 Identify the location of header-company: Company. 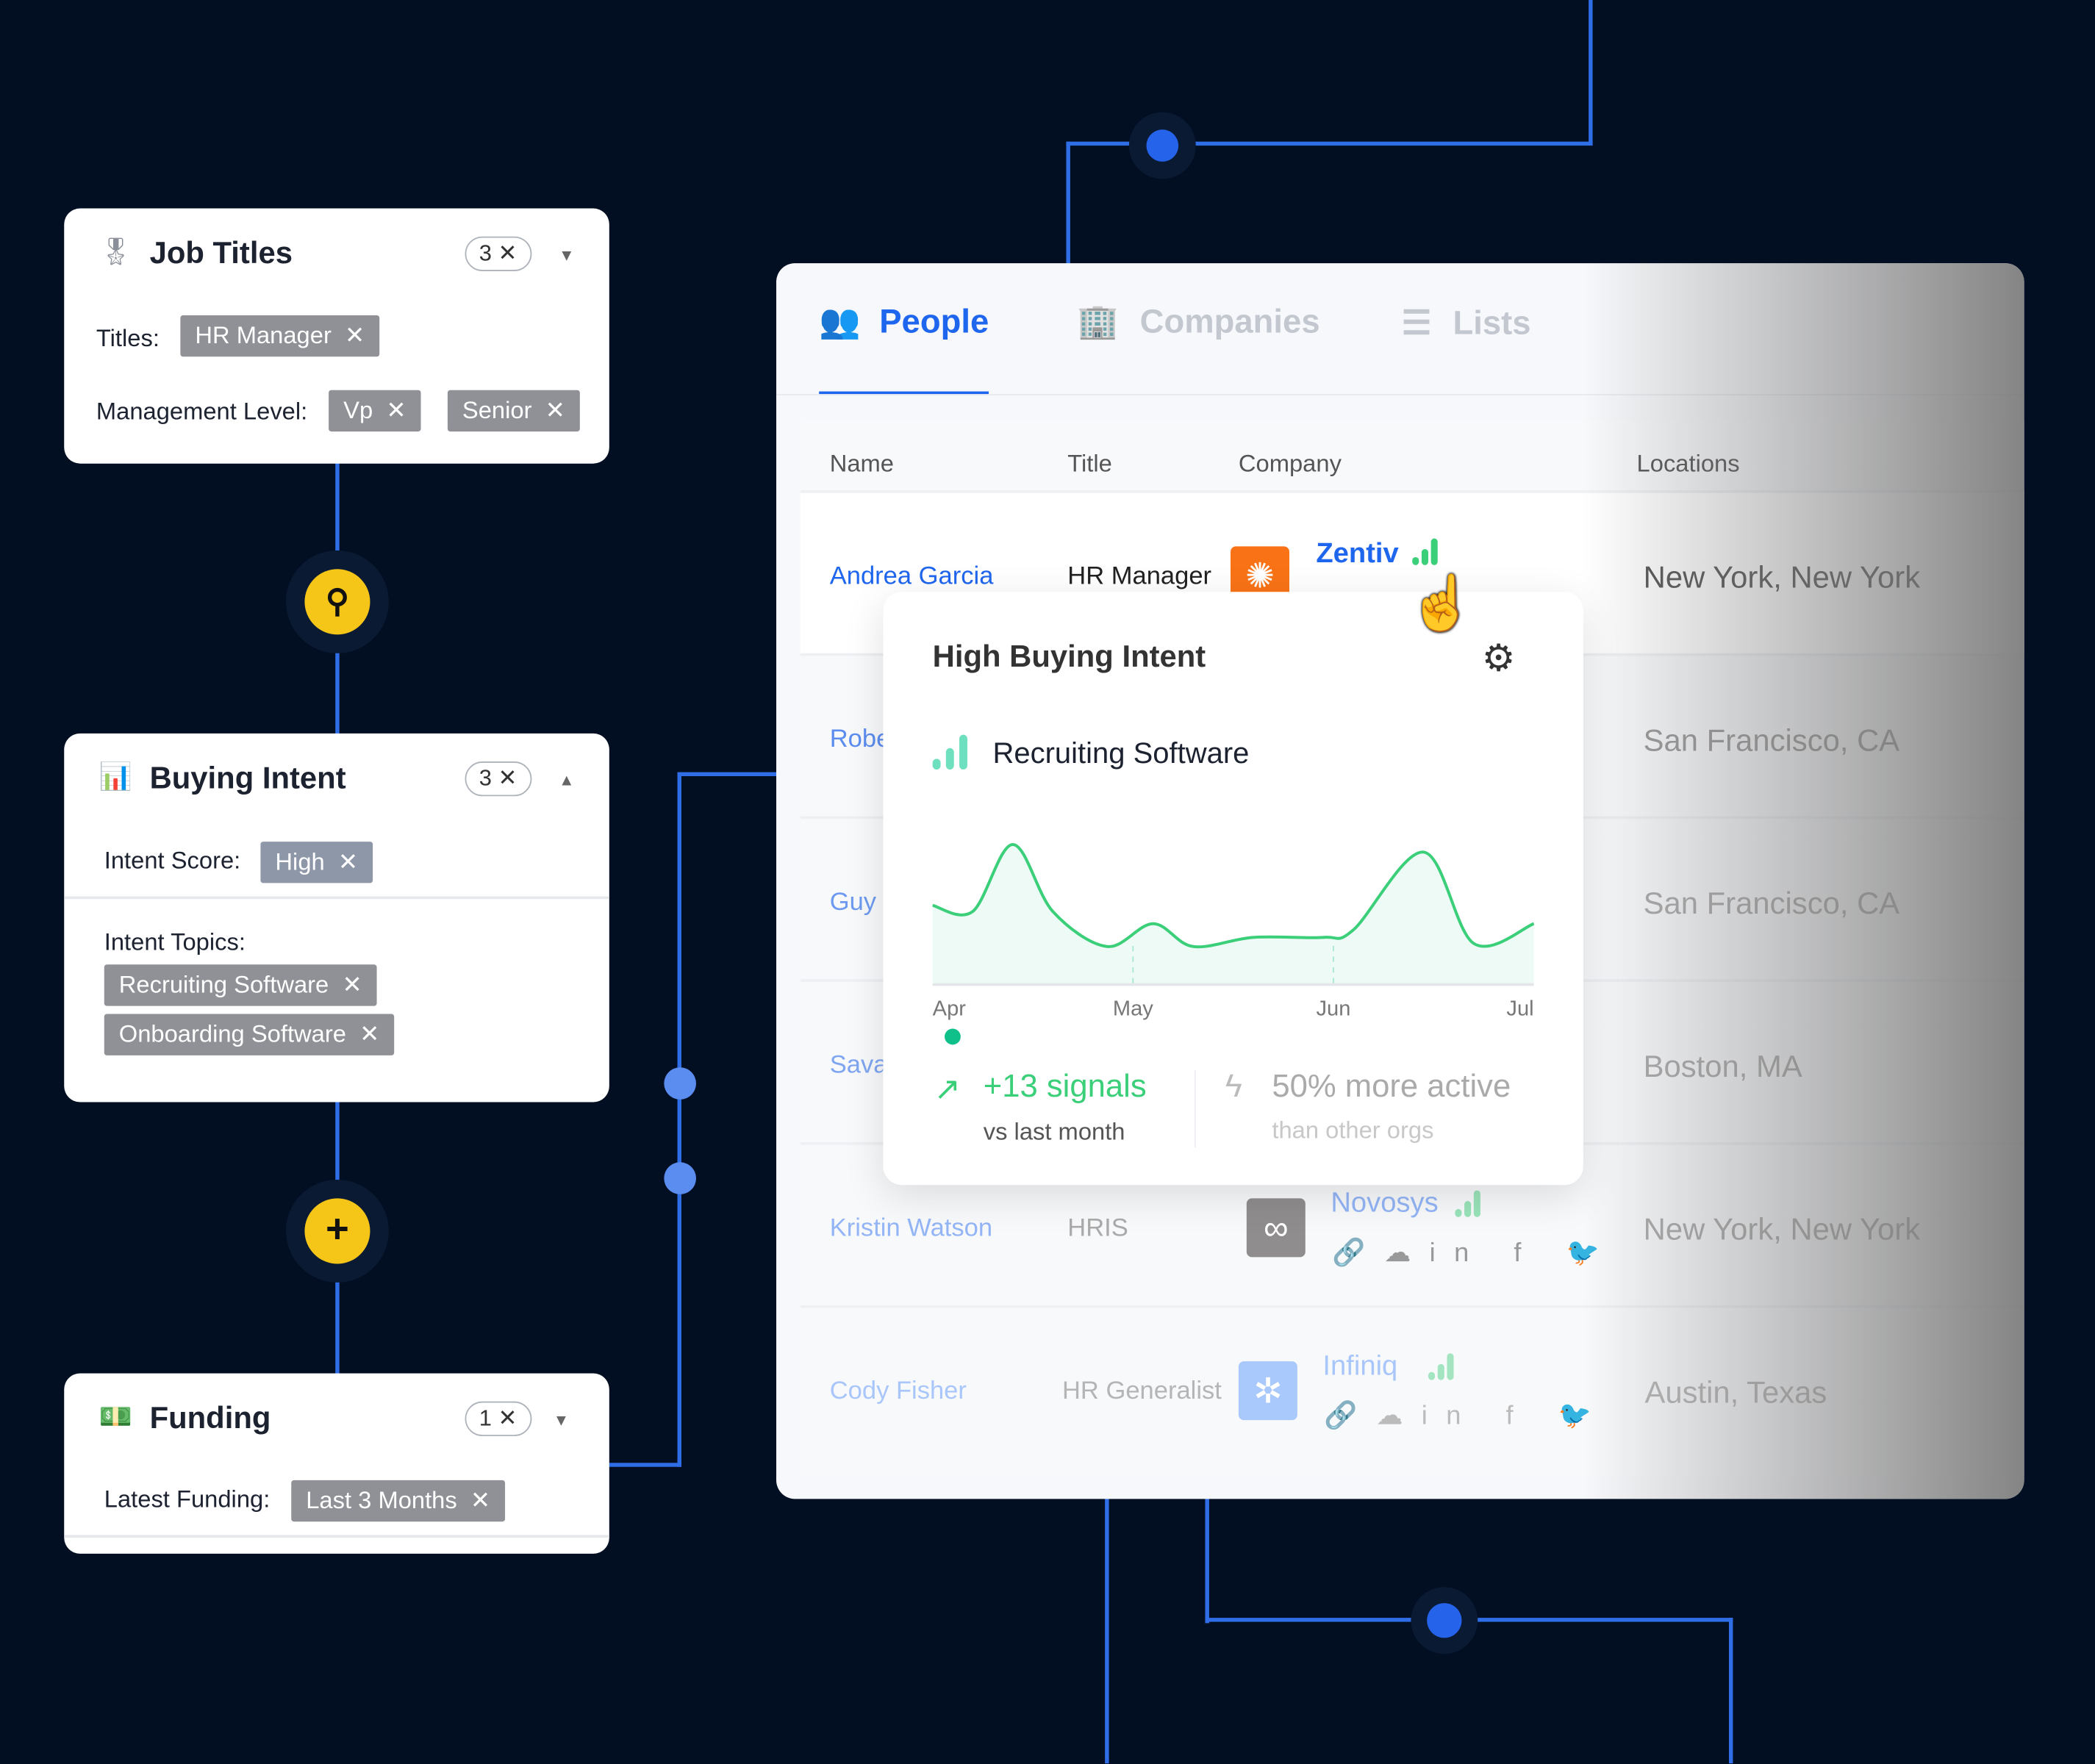
(1290, 463).